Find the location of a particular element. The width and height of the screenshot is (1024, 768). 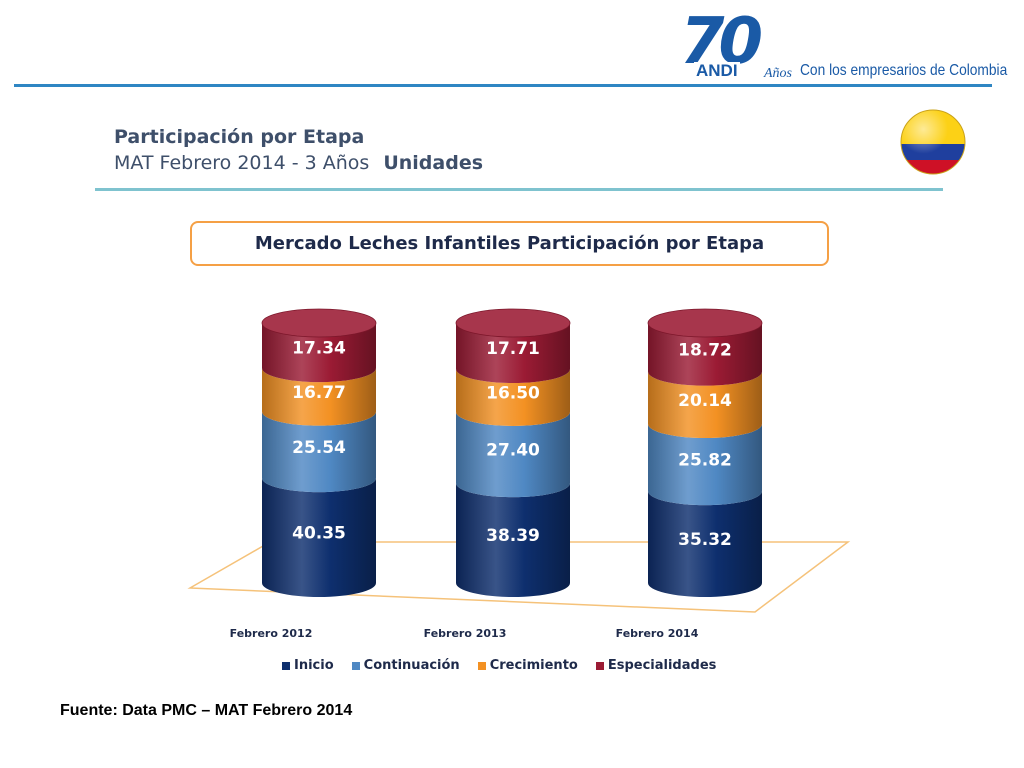

legend-item: Inicio is located at coordinates (308, 665).